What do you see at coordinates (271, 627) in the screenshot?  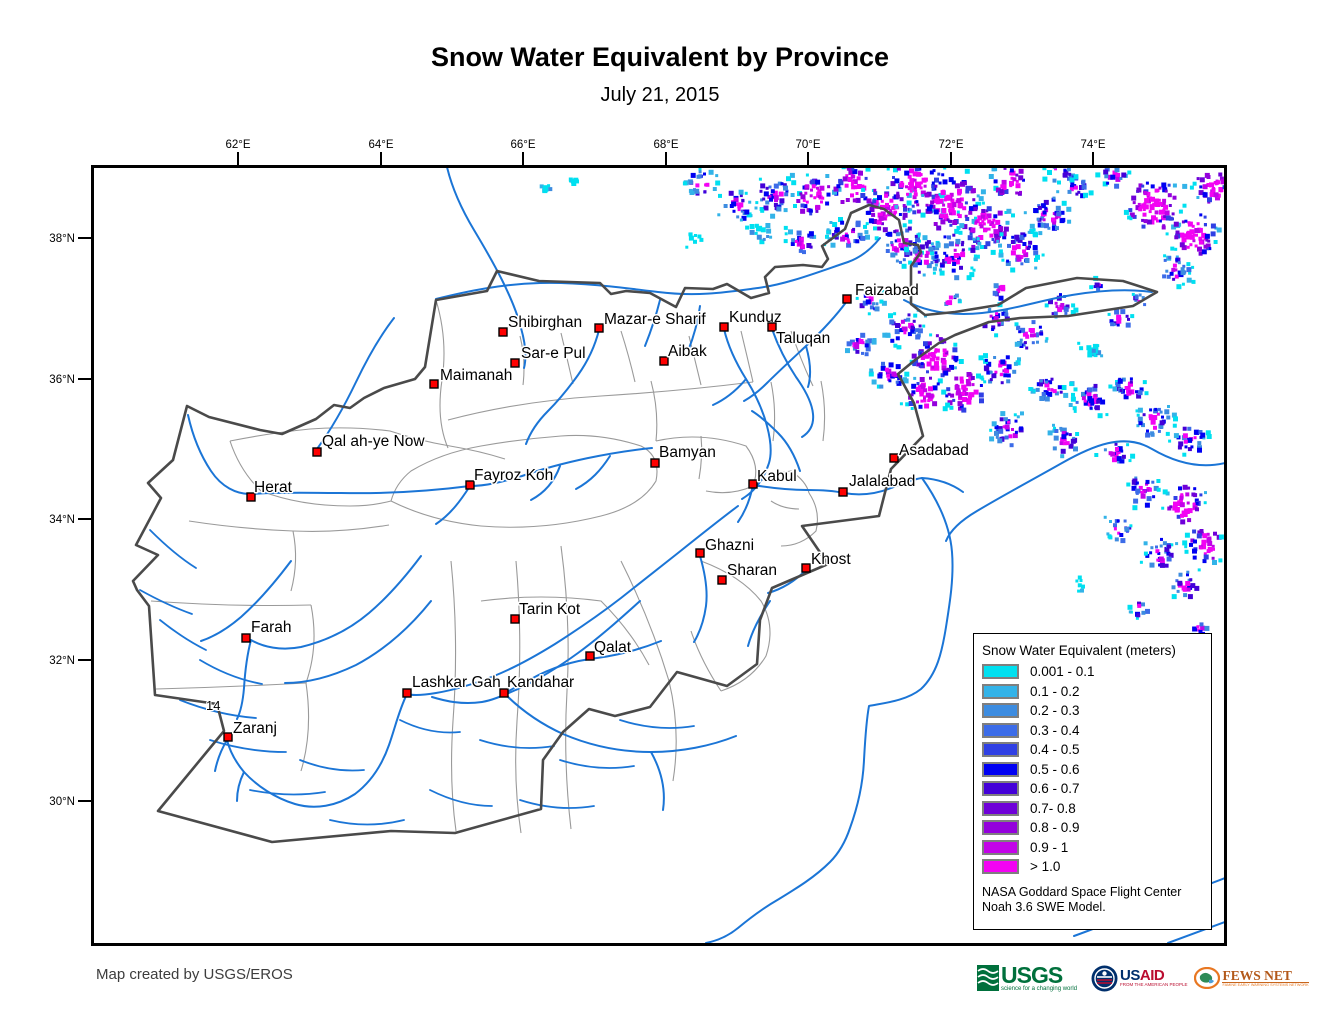 I see `city-label: Farah` at bounding box center [271, 627].